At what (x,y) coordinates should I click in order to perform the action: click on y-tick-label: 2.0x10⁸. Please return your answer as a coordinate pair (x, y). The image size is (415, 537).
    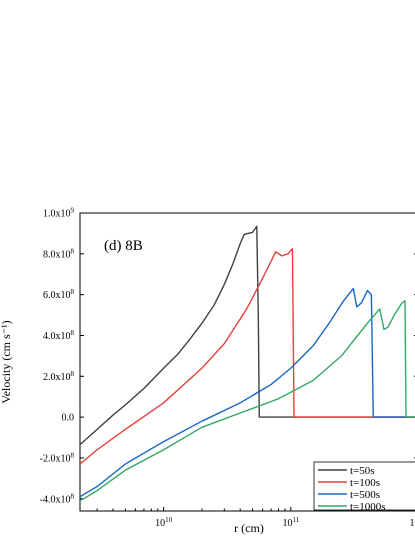
    Looking at the image, I should click on (59, 376).